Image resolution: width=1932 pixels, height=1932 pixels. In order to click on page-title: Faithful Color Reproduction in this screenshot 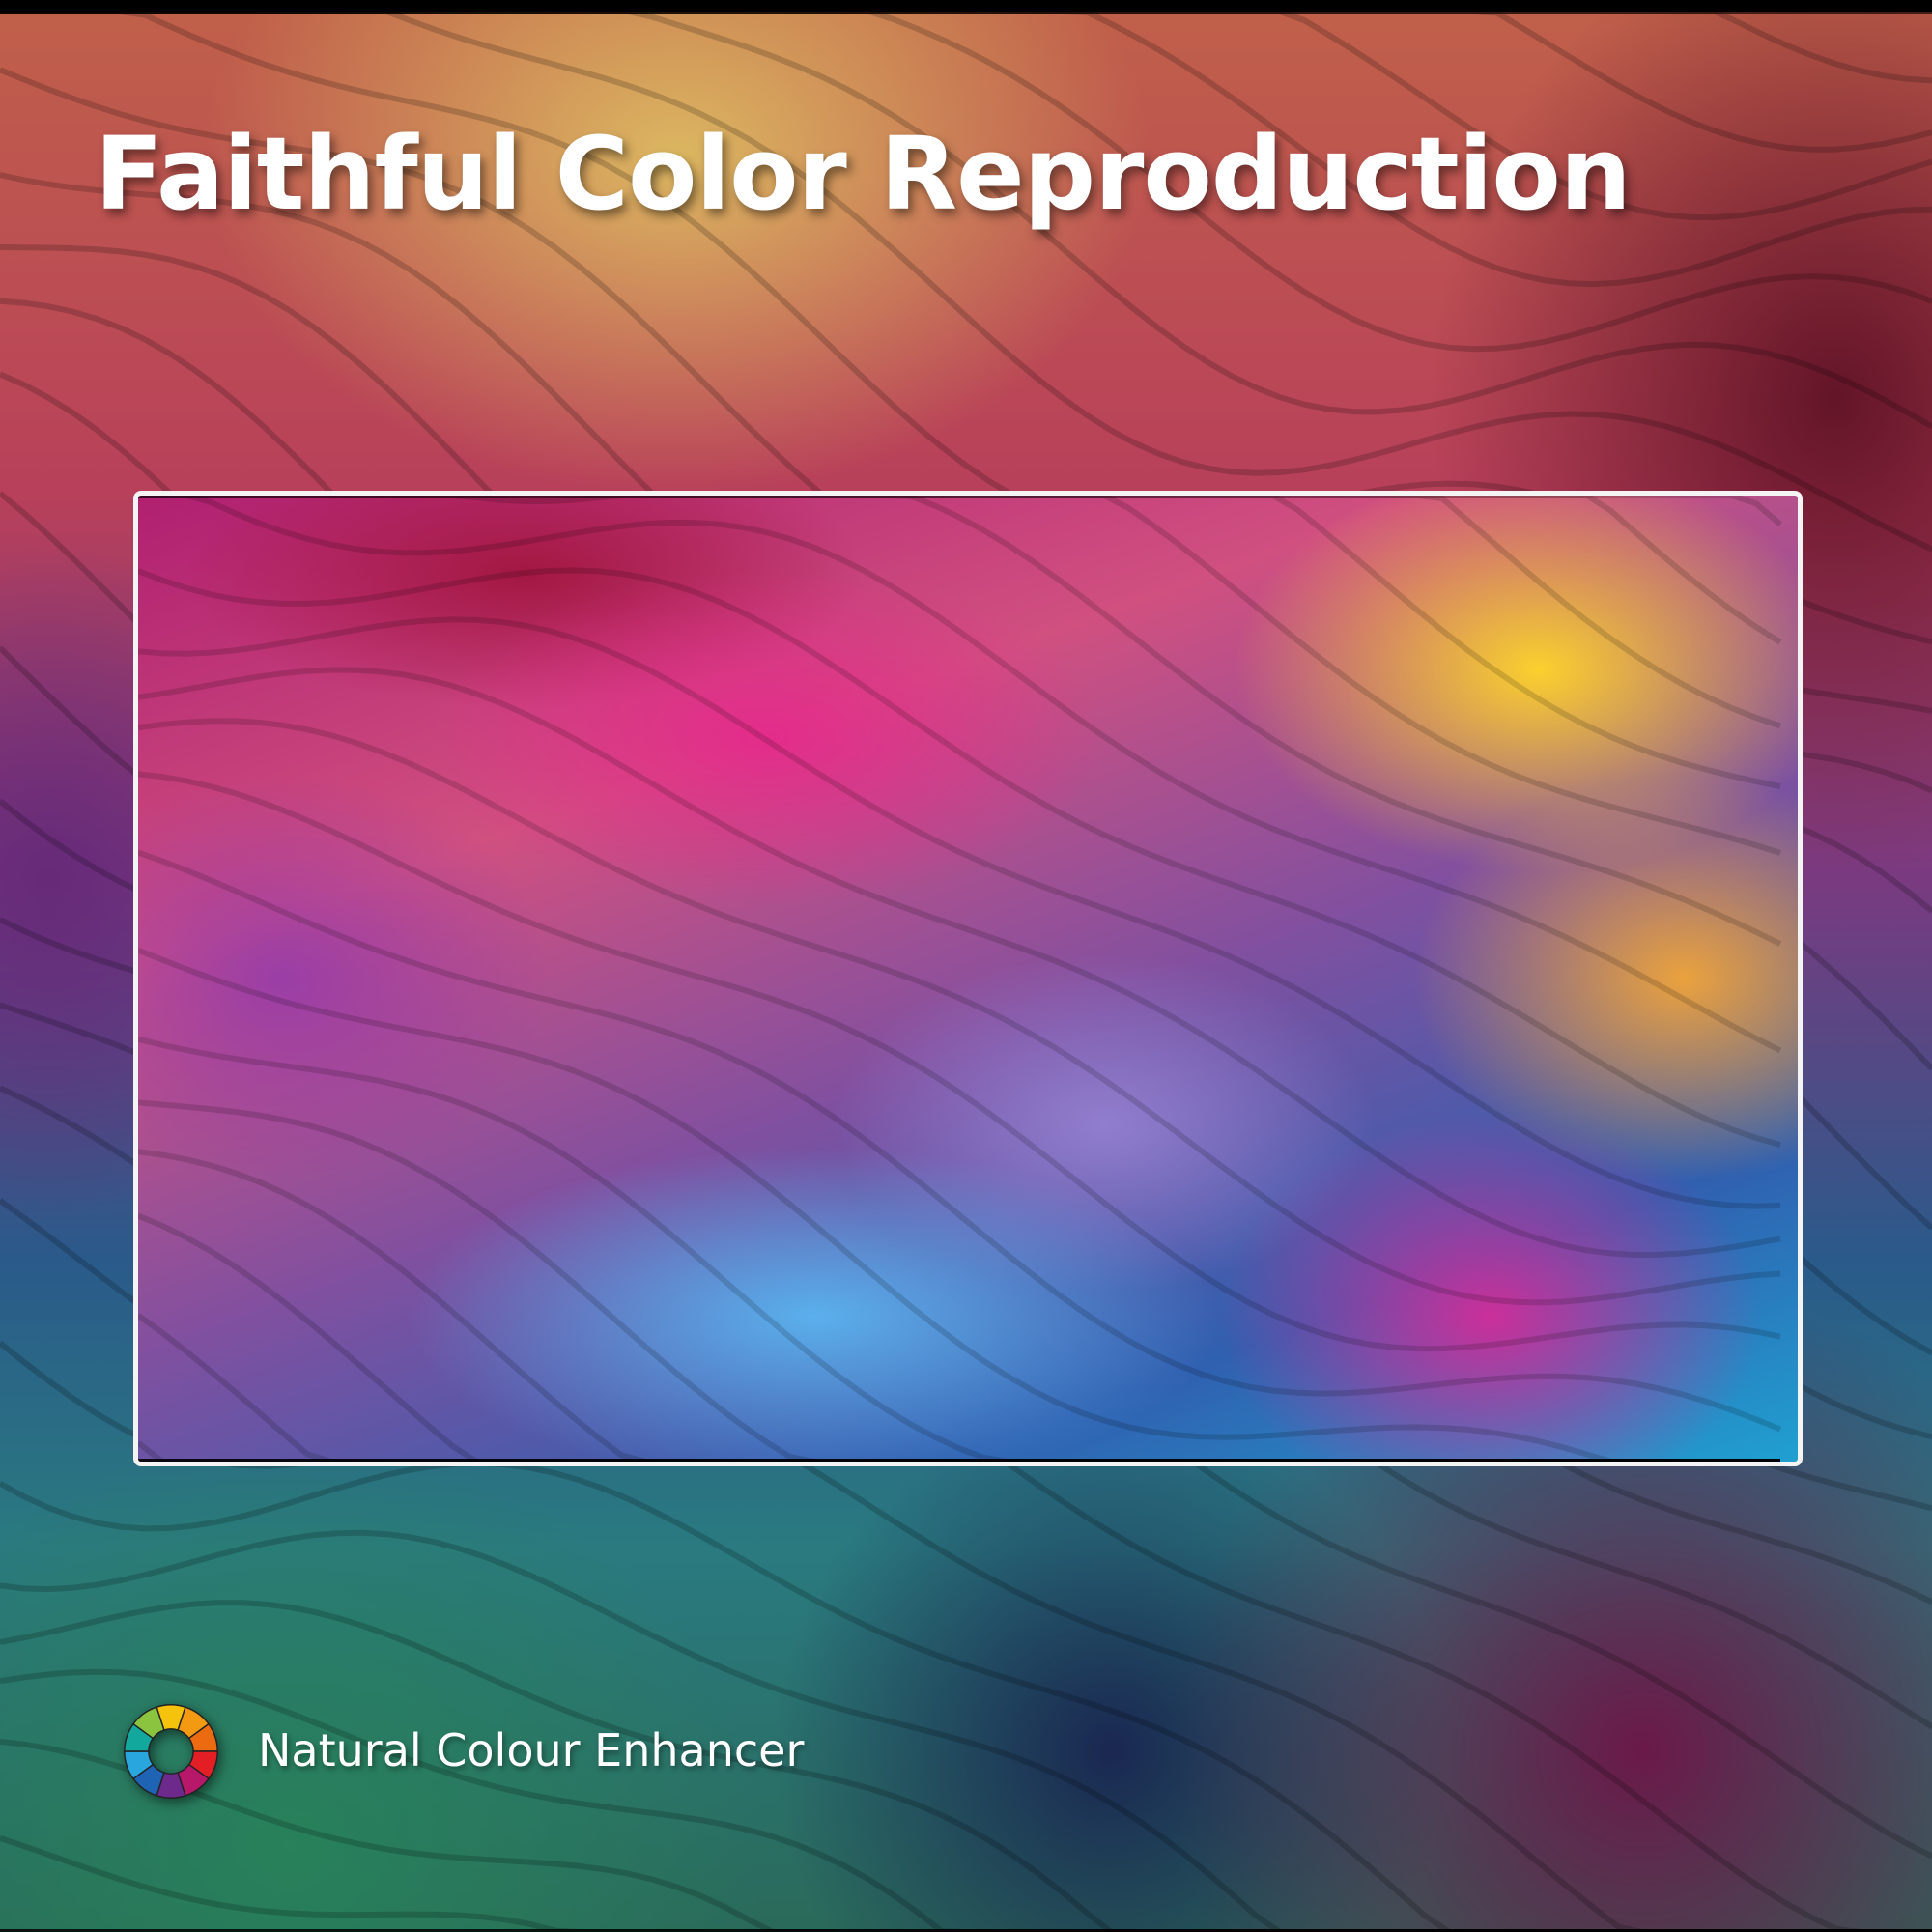, I will do `click(863, 174)`.